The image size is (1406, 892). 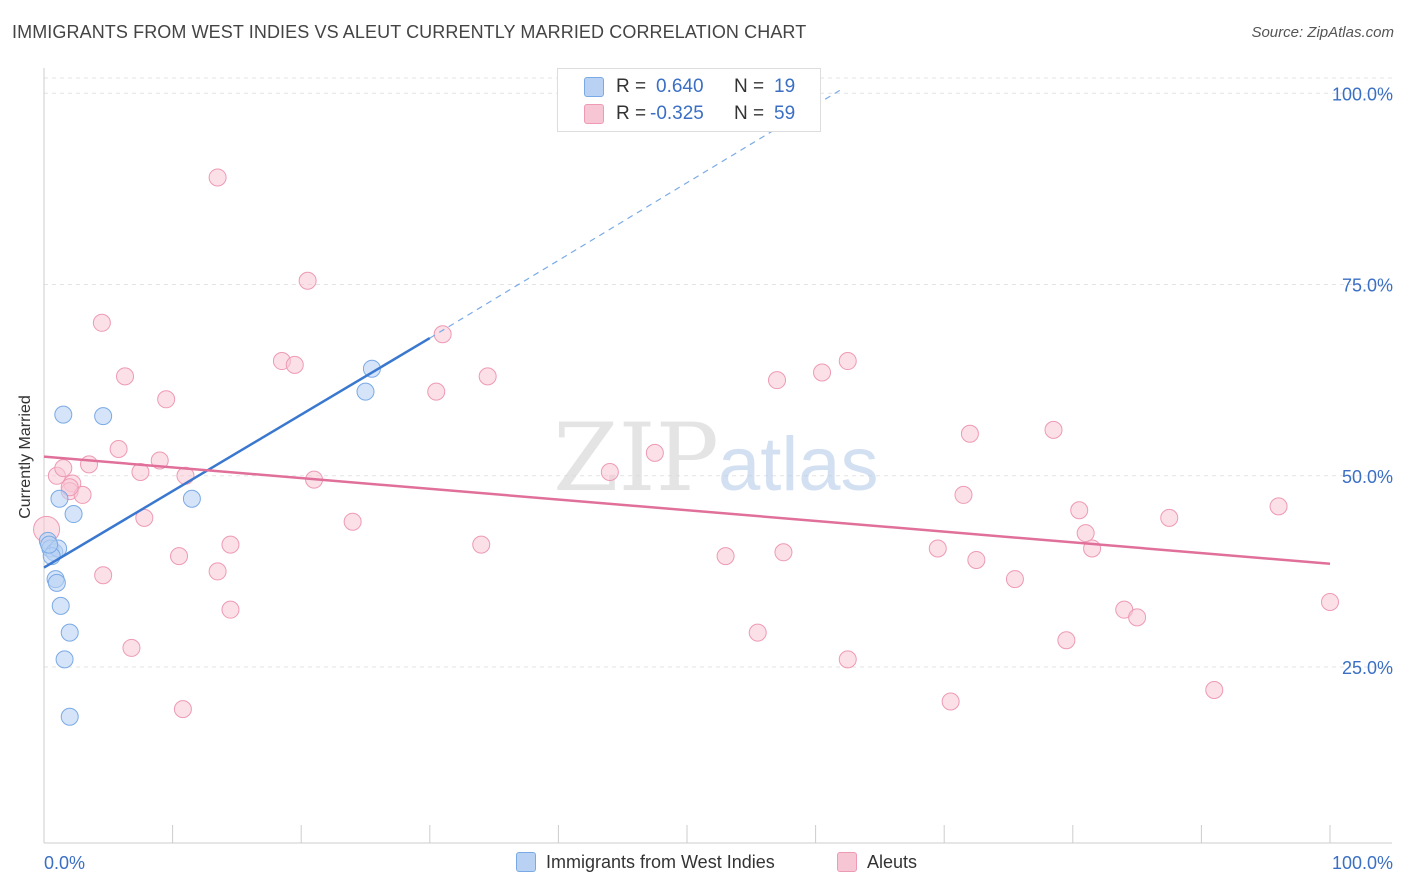 I want to click on y-tick-label: 25.0%, so click(x=1367, y=668).